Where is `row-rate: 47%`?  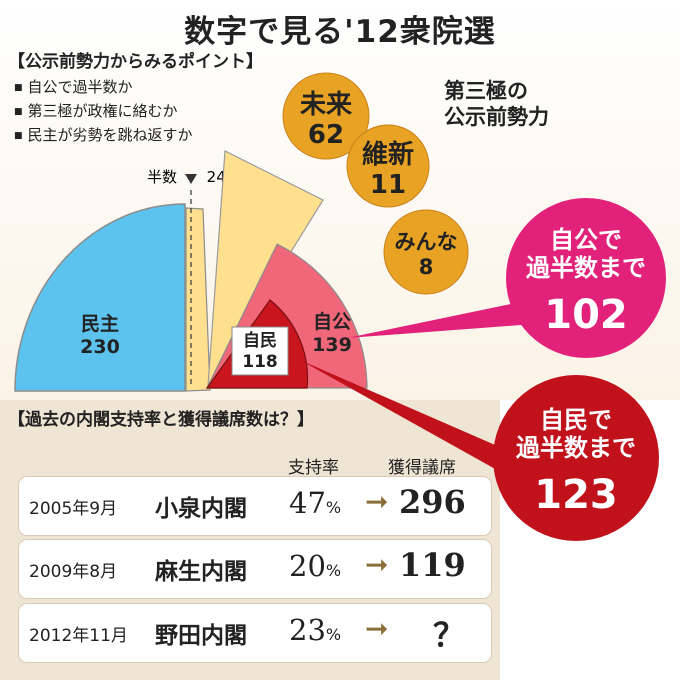 row-rate: 47% is located at coordinates (315, 503).